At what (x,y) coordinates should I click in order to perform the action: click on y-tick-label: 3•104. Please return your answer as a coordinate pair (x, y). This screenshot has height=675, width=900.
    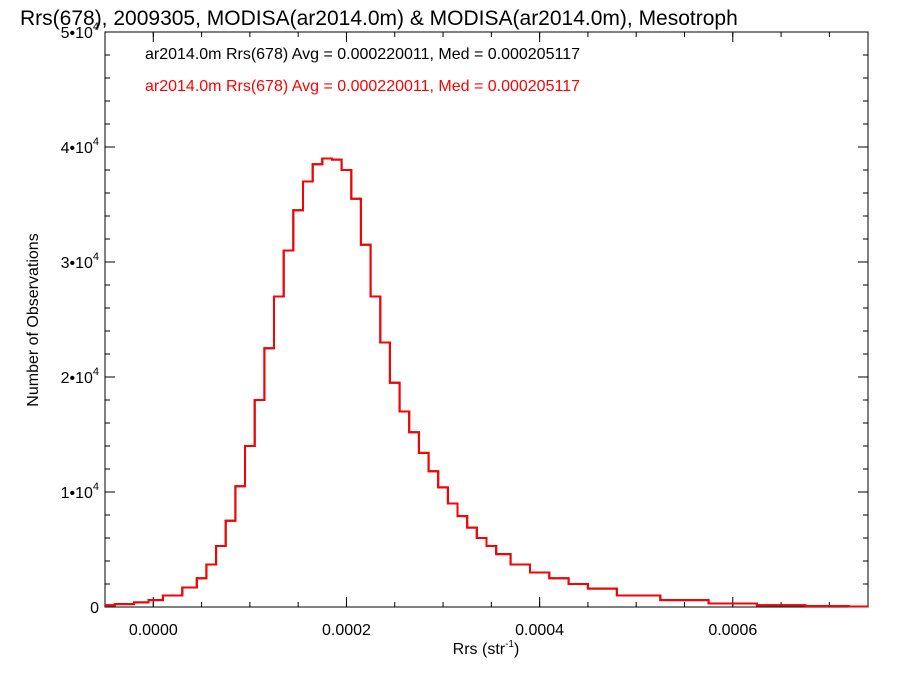
    Looking at the image, I should click on (80, 261).